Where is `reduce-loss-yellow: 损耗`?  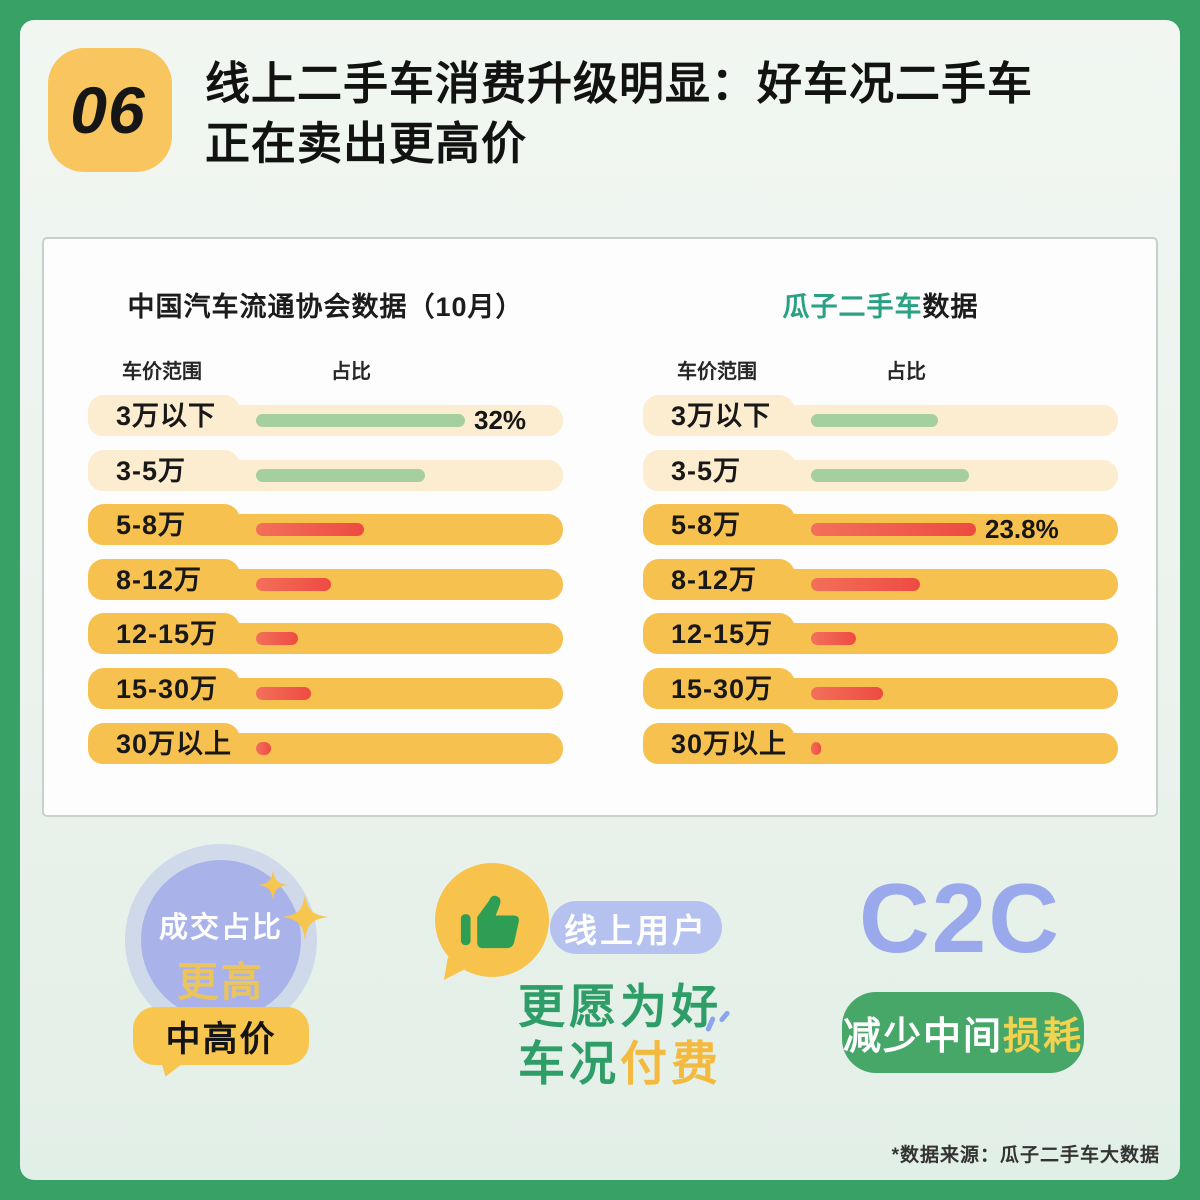 reduce-loss-yellow: 损耗 is located at coordinates (1043, 1037).